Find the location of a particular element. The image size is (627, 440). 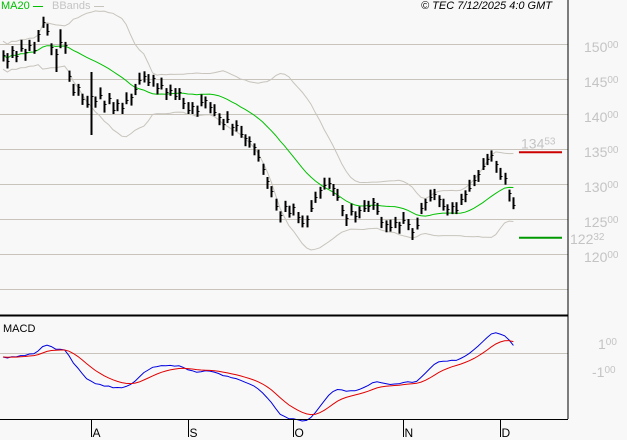

price-levels: 13453 12232 is located at coordinates (562, 191).